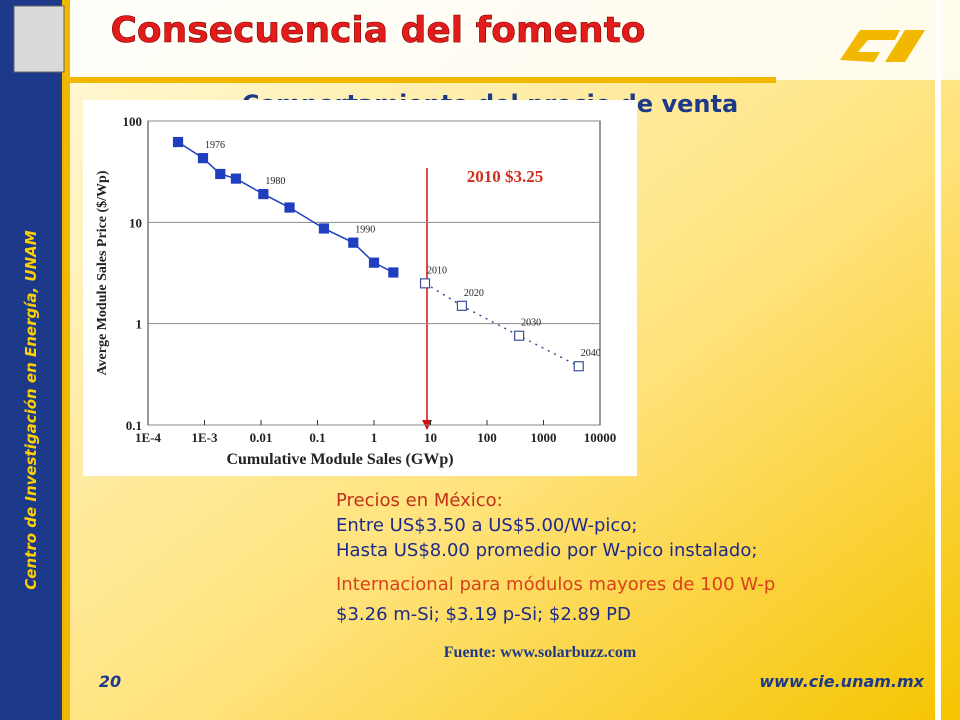 This screenshot has width=960, height=720. Describe the element at coordinates (419, 80) in the screenshot. I see `title-rule` at that location.